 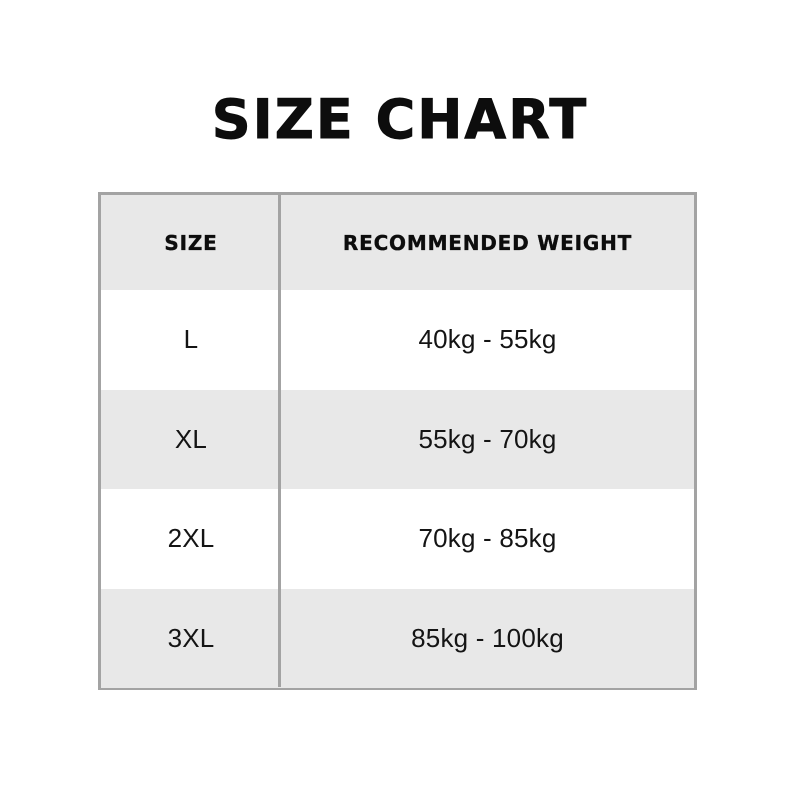 What do you see at coordinates (191, 242) in the screenshot?
I see `header-cell-size: SIZE` at bounding box center [191, 242].